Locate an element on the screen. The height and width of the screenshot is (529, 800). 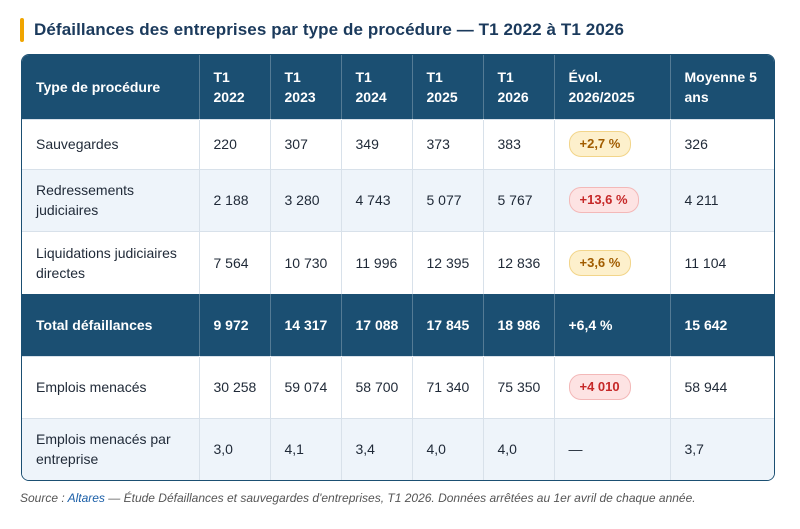
header-evol: Évol. 2026/2025 is located at coordinates (612, 87).